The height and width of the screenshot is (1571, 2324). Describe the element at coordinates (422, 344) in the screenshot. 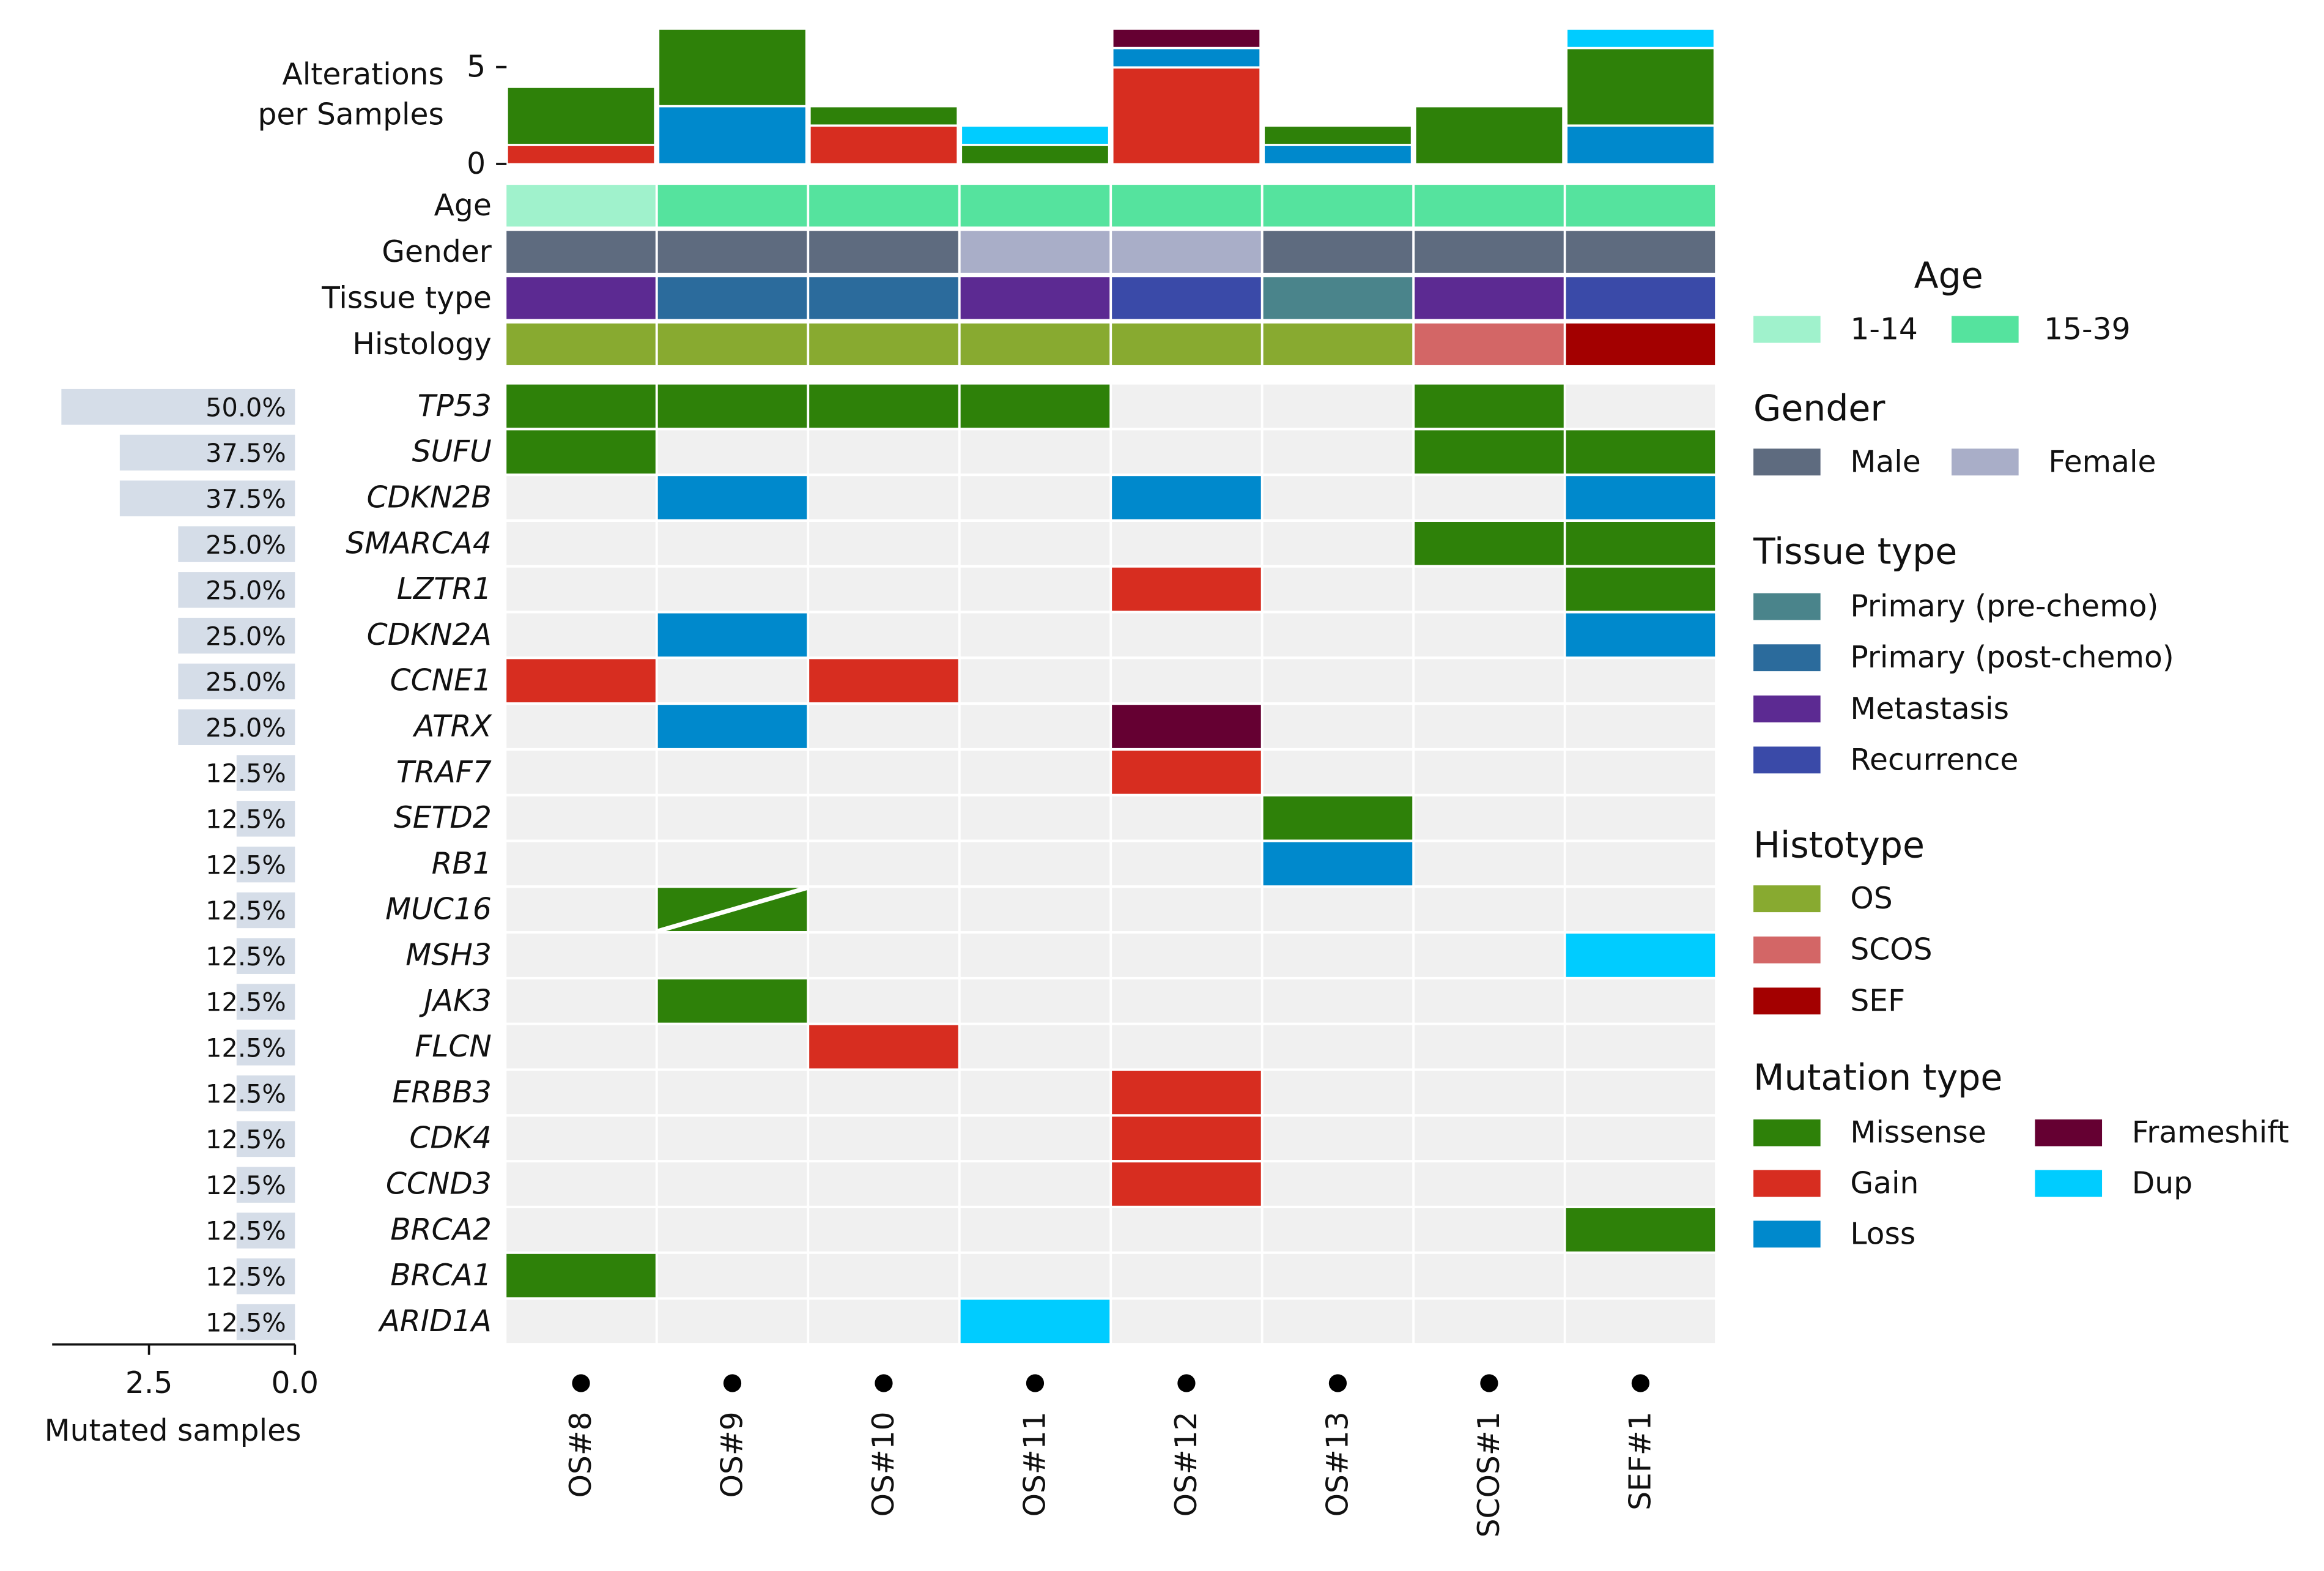

I see `annotation-label: Histology` at that location.